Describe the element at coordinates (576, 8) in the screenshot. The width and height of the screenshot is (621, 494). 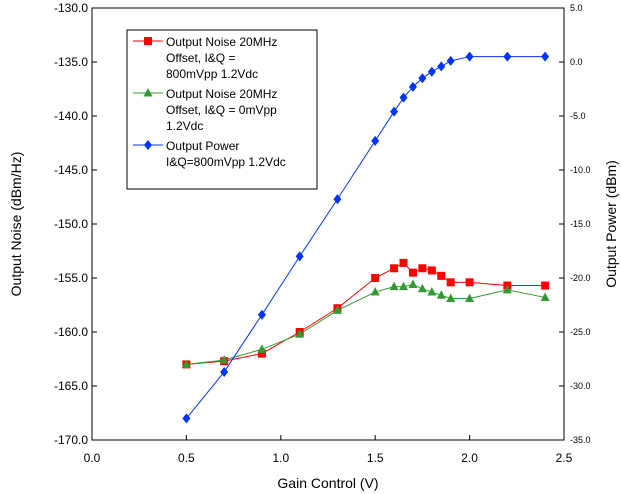
I see `y2-tick-label: 5.0` at that location.